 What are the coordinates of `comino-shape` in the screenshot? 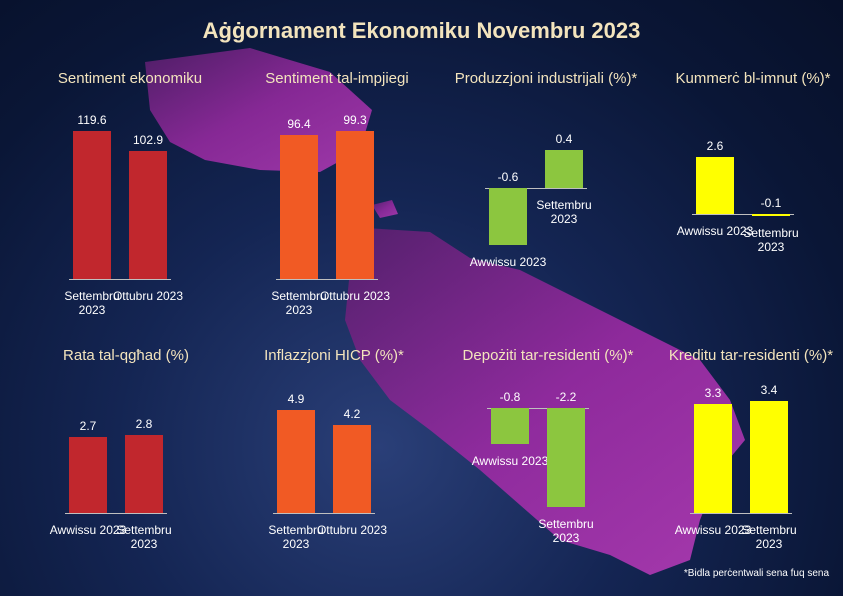 It's located at (385, 209).